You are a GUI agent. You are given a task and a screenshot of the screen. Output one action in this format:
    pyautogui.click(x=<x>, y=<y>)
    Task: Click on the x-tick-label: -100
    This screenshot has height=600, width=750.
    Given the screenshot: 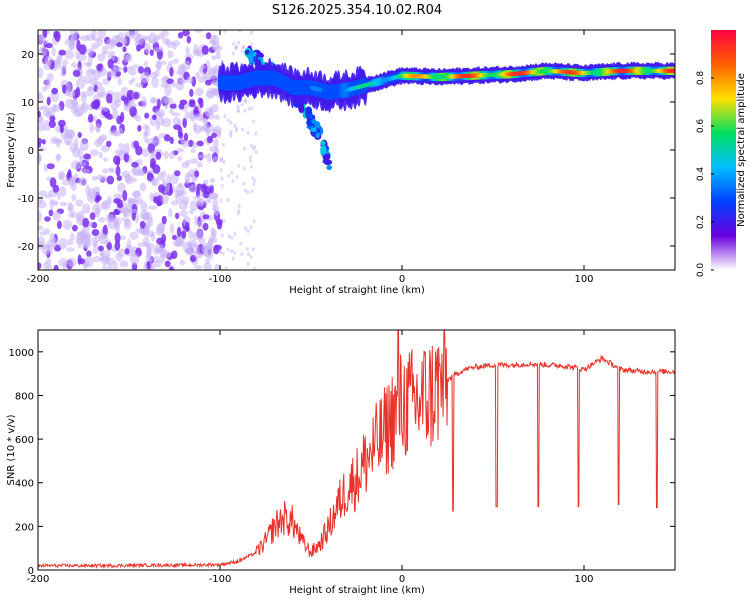 What is the action you would take?
    pyautogui.click(x=220, y=279)
    